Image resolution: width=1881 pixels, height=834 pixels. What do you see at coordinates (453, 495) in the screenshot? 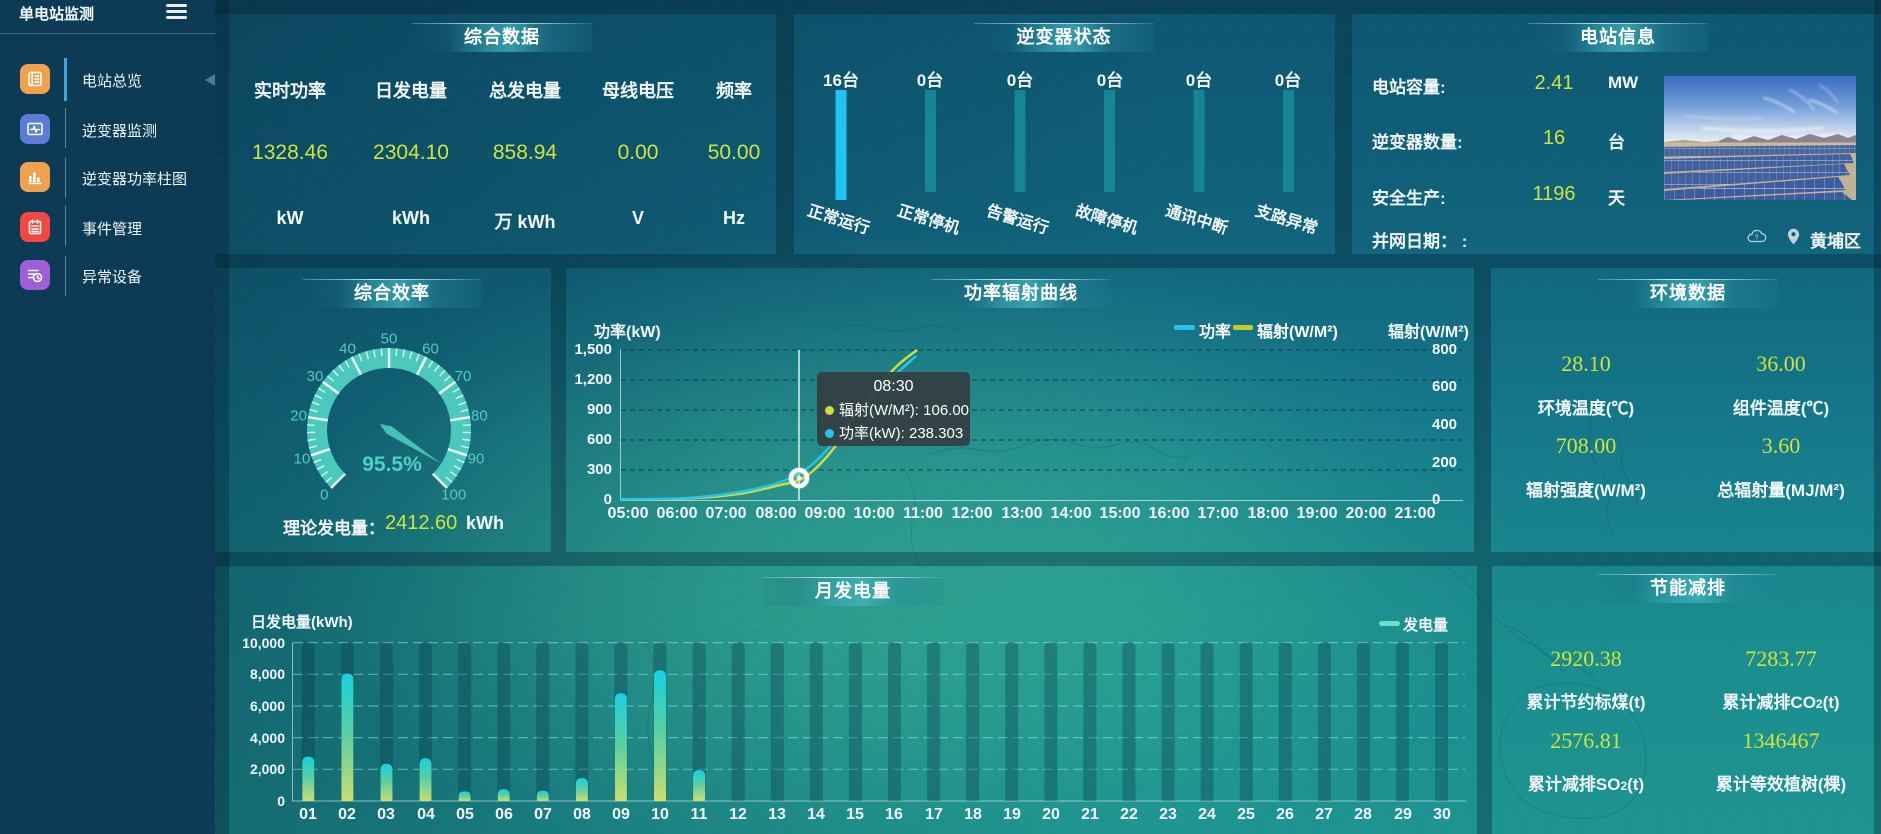
I see `svg-text: 100` at bounding box center [453, 495].